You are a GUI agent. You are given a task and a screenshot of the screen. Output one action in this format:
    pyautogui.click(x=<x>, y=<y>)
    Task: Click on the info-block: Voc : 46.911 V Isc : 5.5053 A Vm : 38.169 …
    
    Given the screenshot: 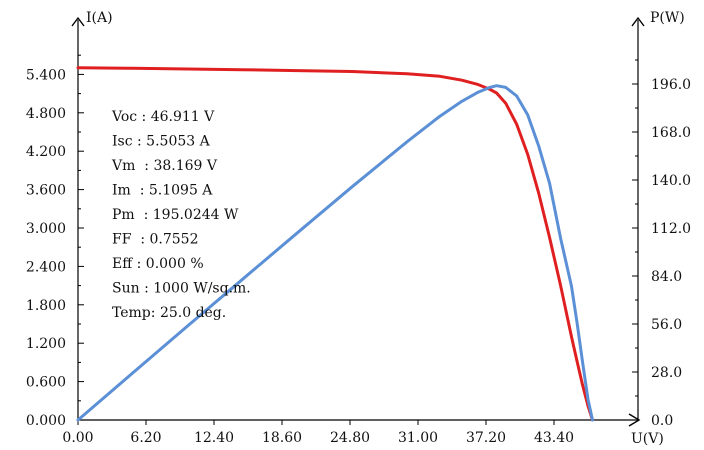 What is the action you would take?
    pyautogui.click(x=181, y=215)
    